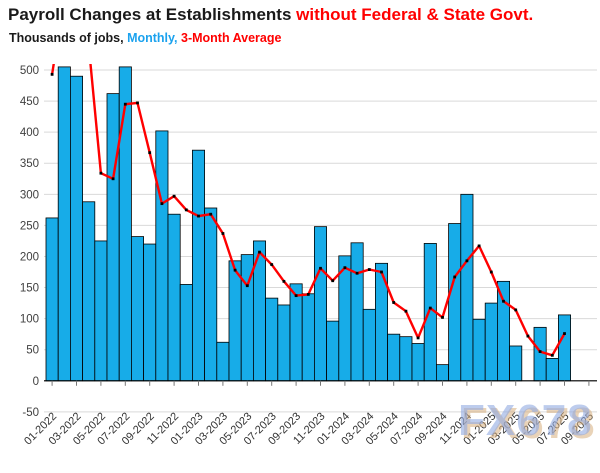 This screenshot has width=600, height=473. What do you see at coordinates (68, 38) in the screenshot?
I see `subtitle-units: Thousands of jobs,` at bounding box center [68, 38].